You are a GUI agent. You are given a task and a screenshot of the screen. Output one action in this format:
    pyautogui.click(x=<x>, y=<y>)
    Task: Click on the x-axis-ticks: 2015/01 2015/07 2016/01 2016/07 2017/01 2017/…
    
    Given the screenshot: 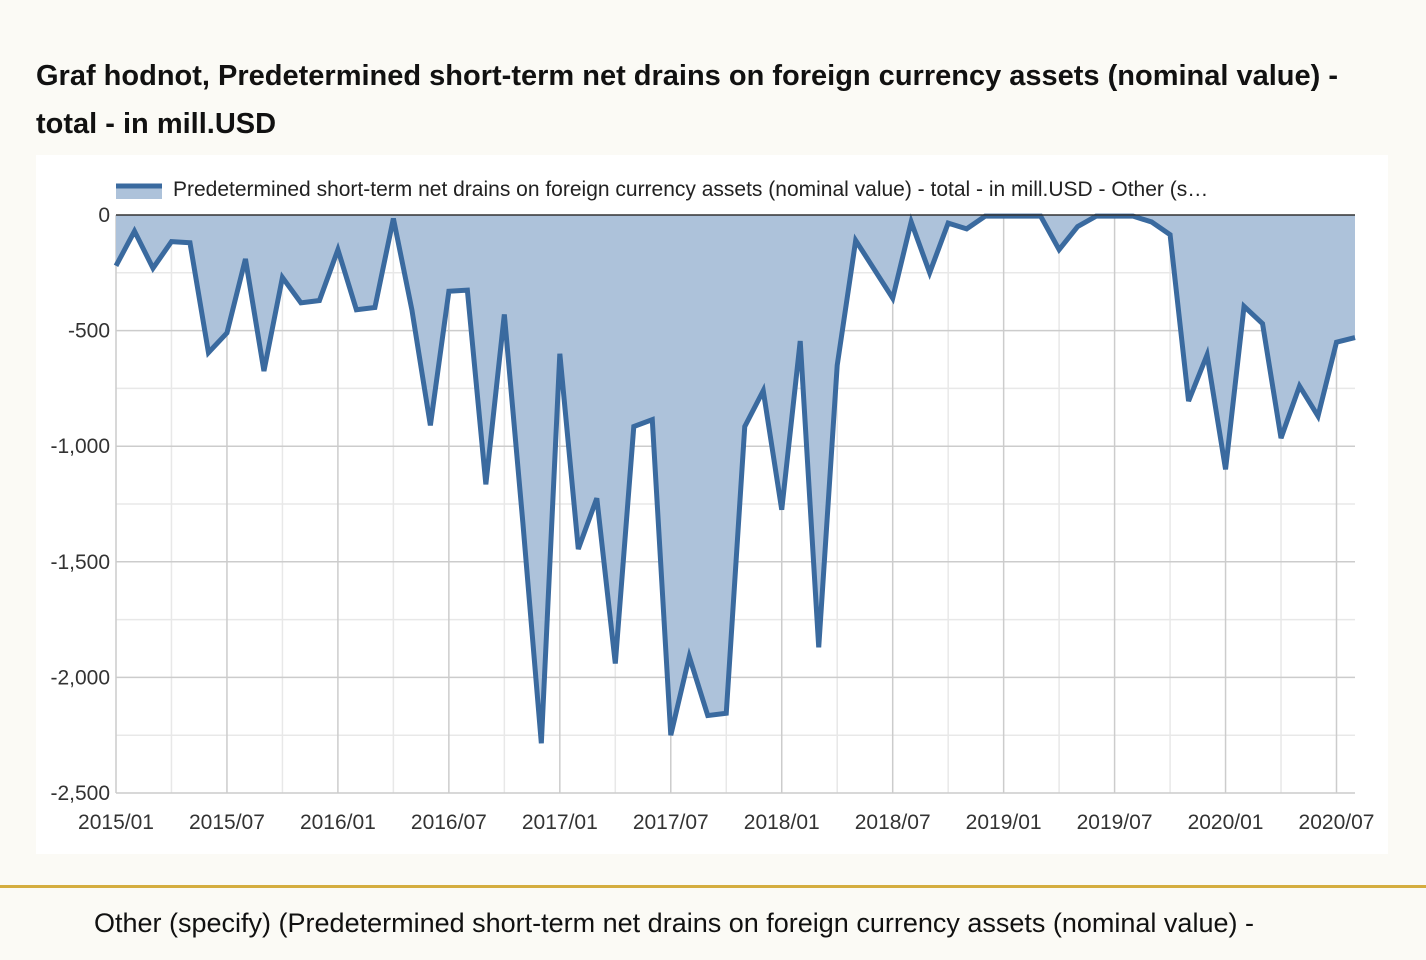 What is the action you would take?
    pyautogui.click(x=726, y=822)
    